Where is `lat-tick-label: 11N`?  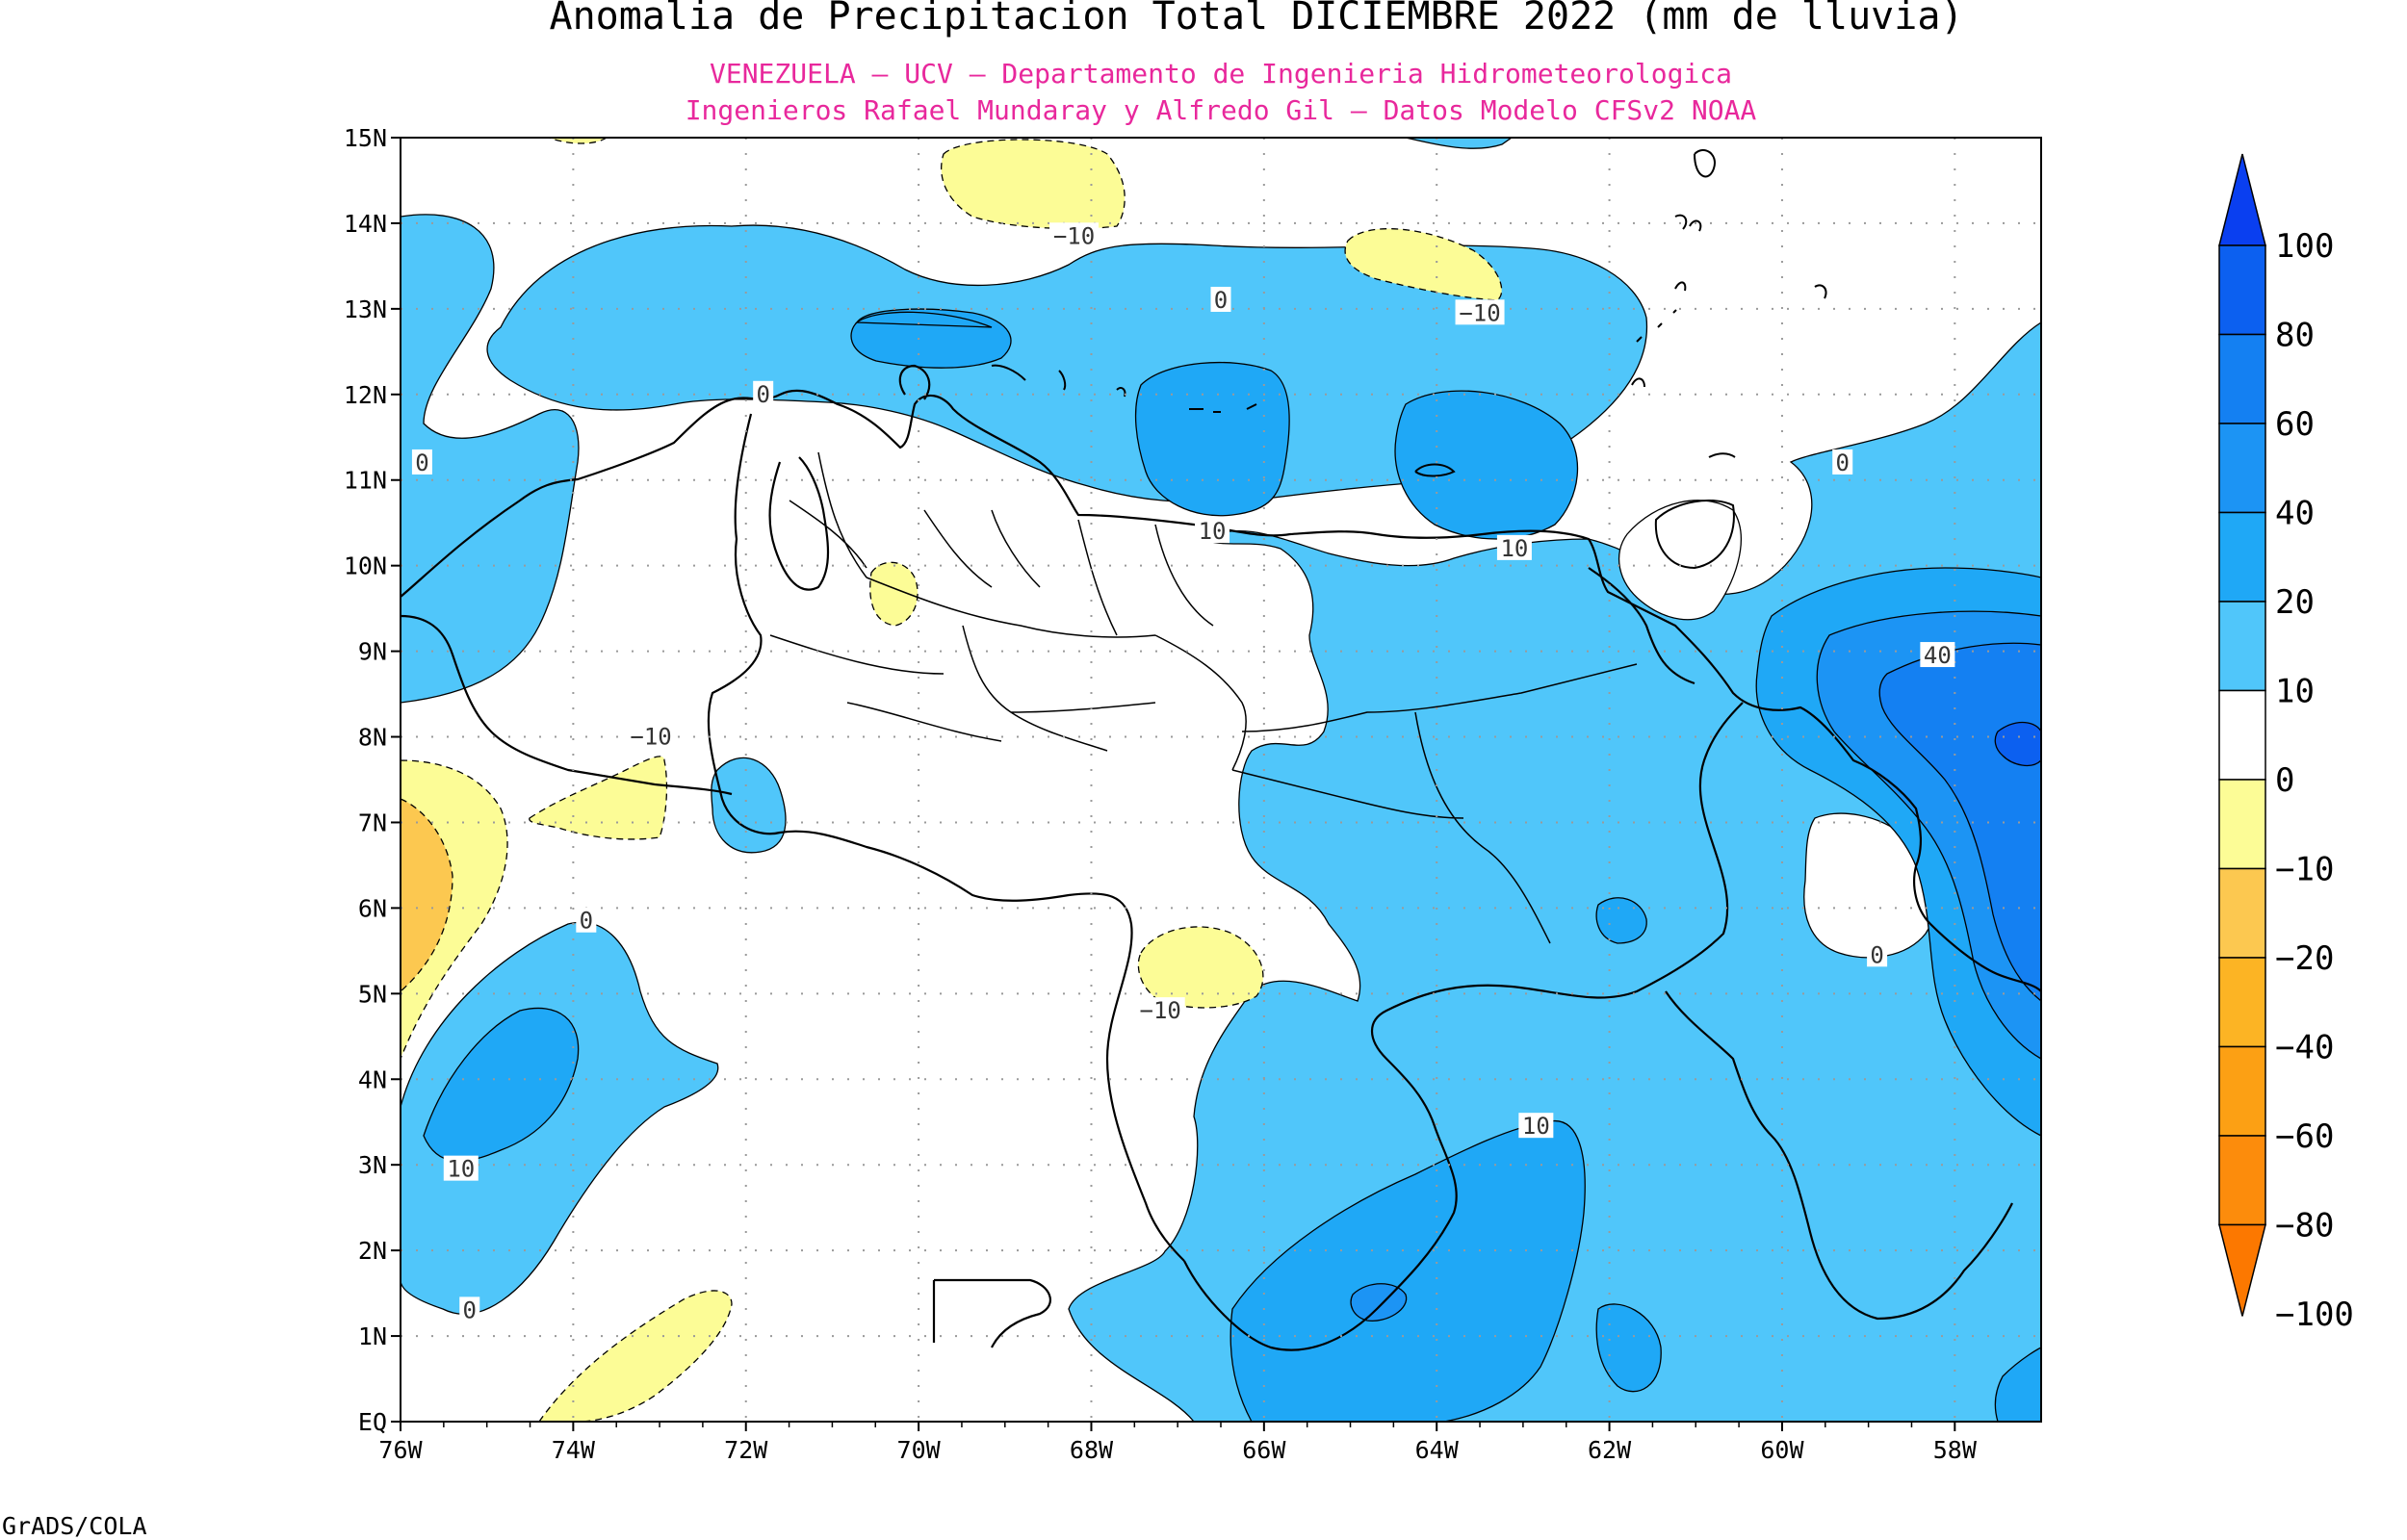
lat-tick-label: 11N is located at coordinates (366, 481).